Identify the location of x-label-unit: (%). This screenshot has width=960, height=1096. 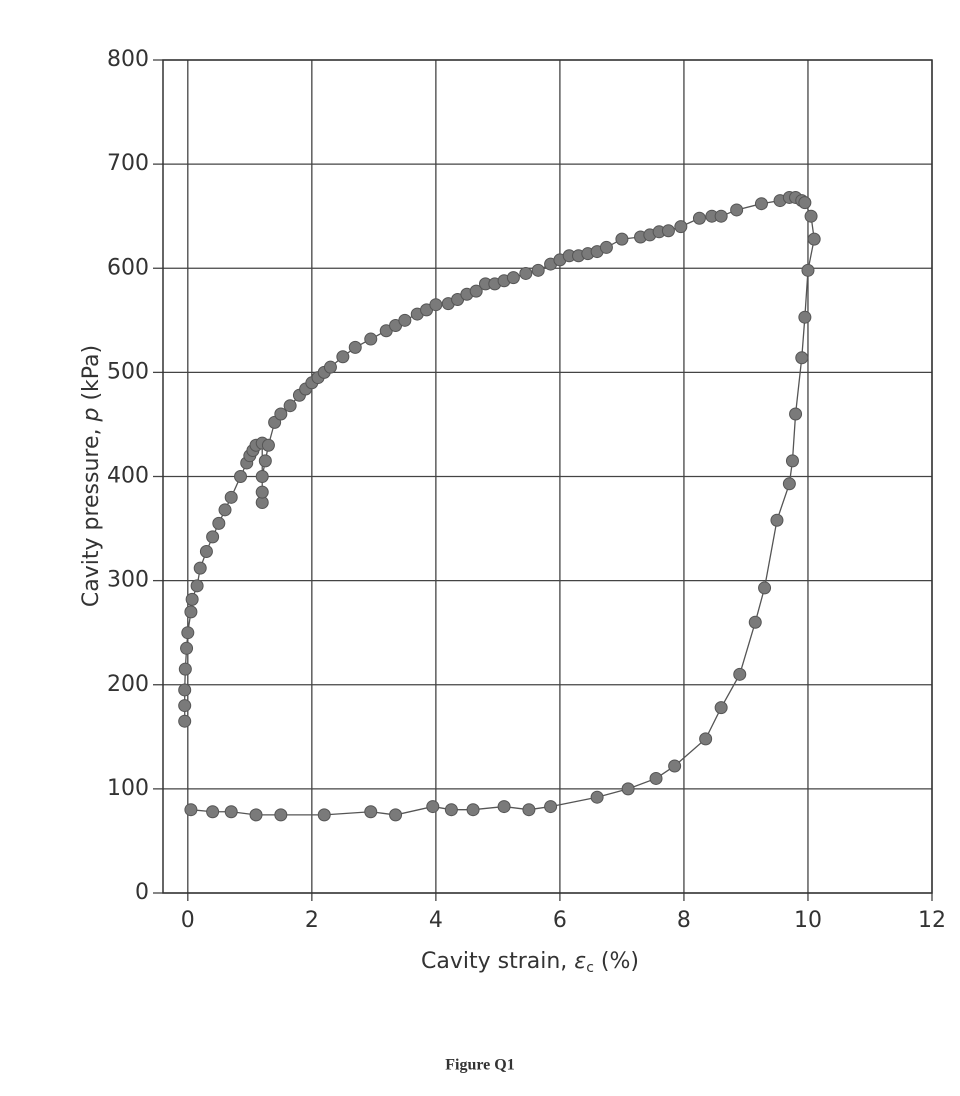
(616, 961).